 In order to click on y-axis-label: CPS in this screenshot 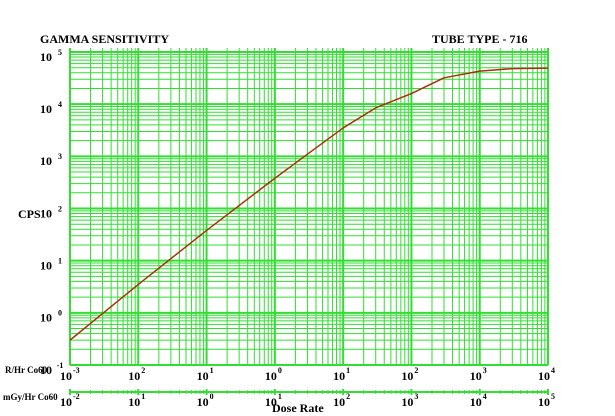, I will do `click(29, 214)`.